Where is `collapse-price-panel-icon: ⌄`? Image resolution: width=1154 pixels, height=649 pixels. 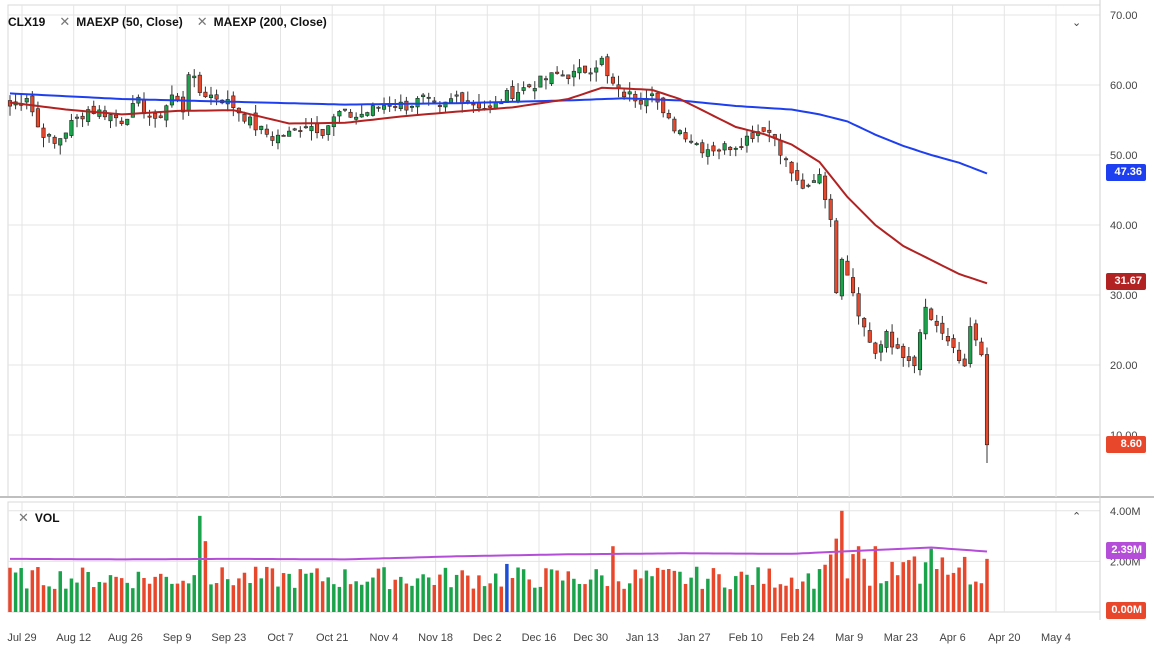 collapse-price-panel-icon: ⌄ is located at coordinates (1077, 23).